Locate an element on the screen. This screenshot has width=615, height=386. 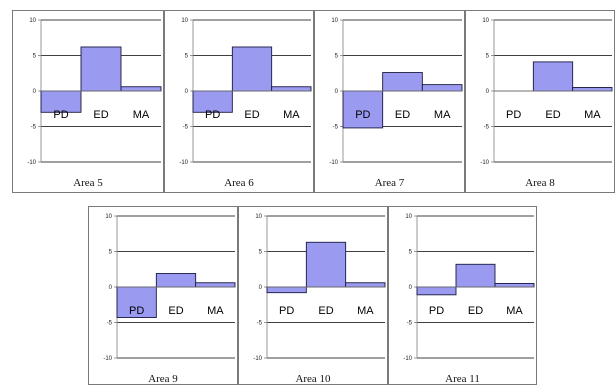
chart-panel: 10 5 0 -5 -10 PD ED MA Area 7 is located at coordinates (389, 101).